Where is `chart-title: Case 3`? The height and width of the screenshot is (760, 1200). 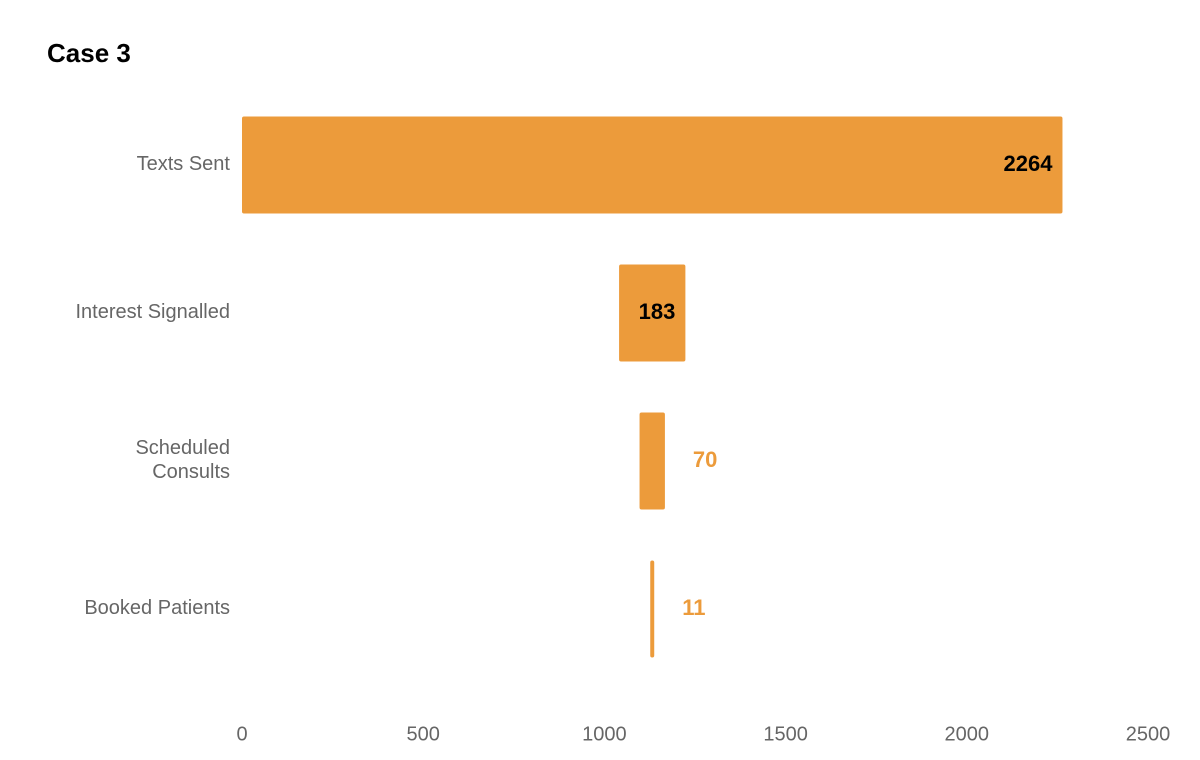 chart-title: Case 3 is located at coordinates (89, 53).